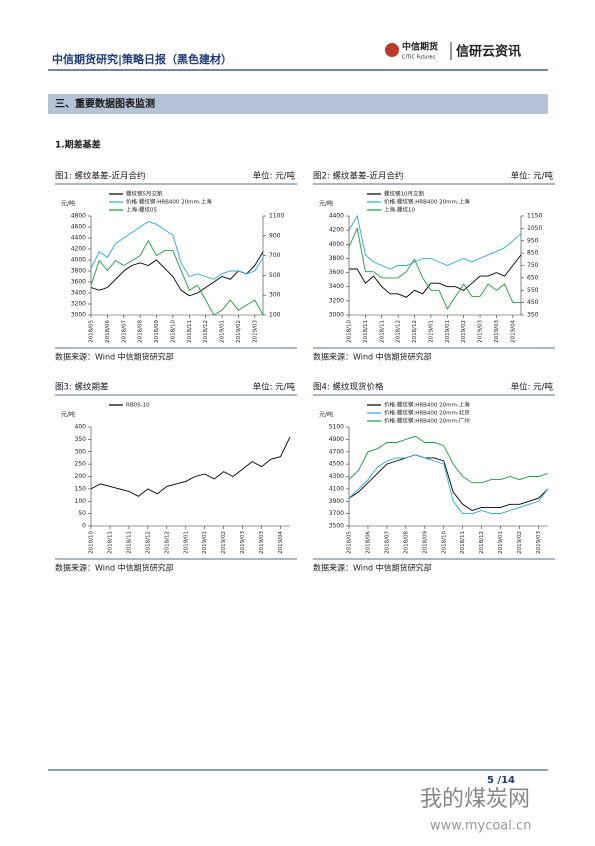 This screenshot has width=595, height=846. Describe the element at coordinates (425, 542) in the screenshot. I see `x-tick-label: 2018/09` at that location.